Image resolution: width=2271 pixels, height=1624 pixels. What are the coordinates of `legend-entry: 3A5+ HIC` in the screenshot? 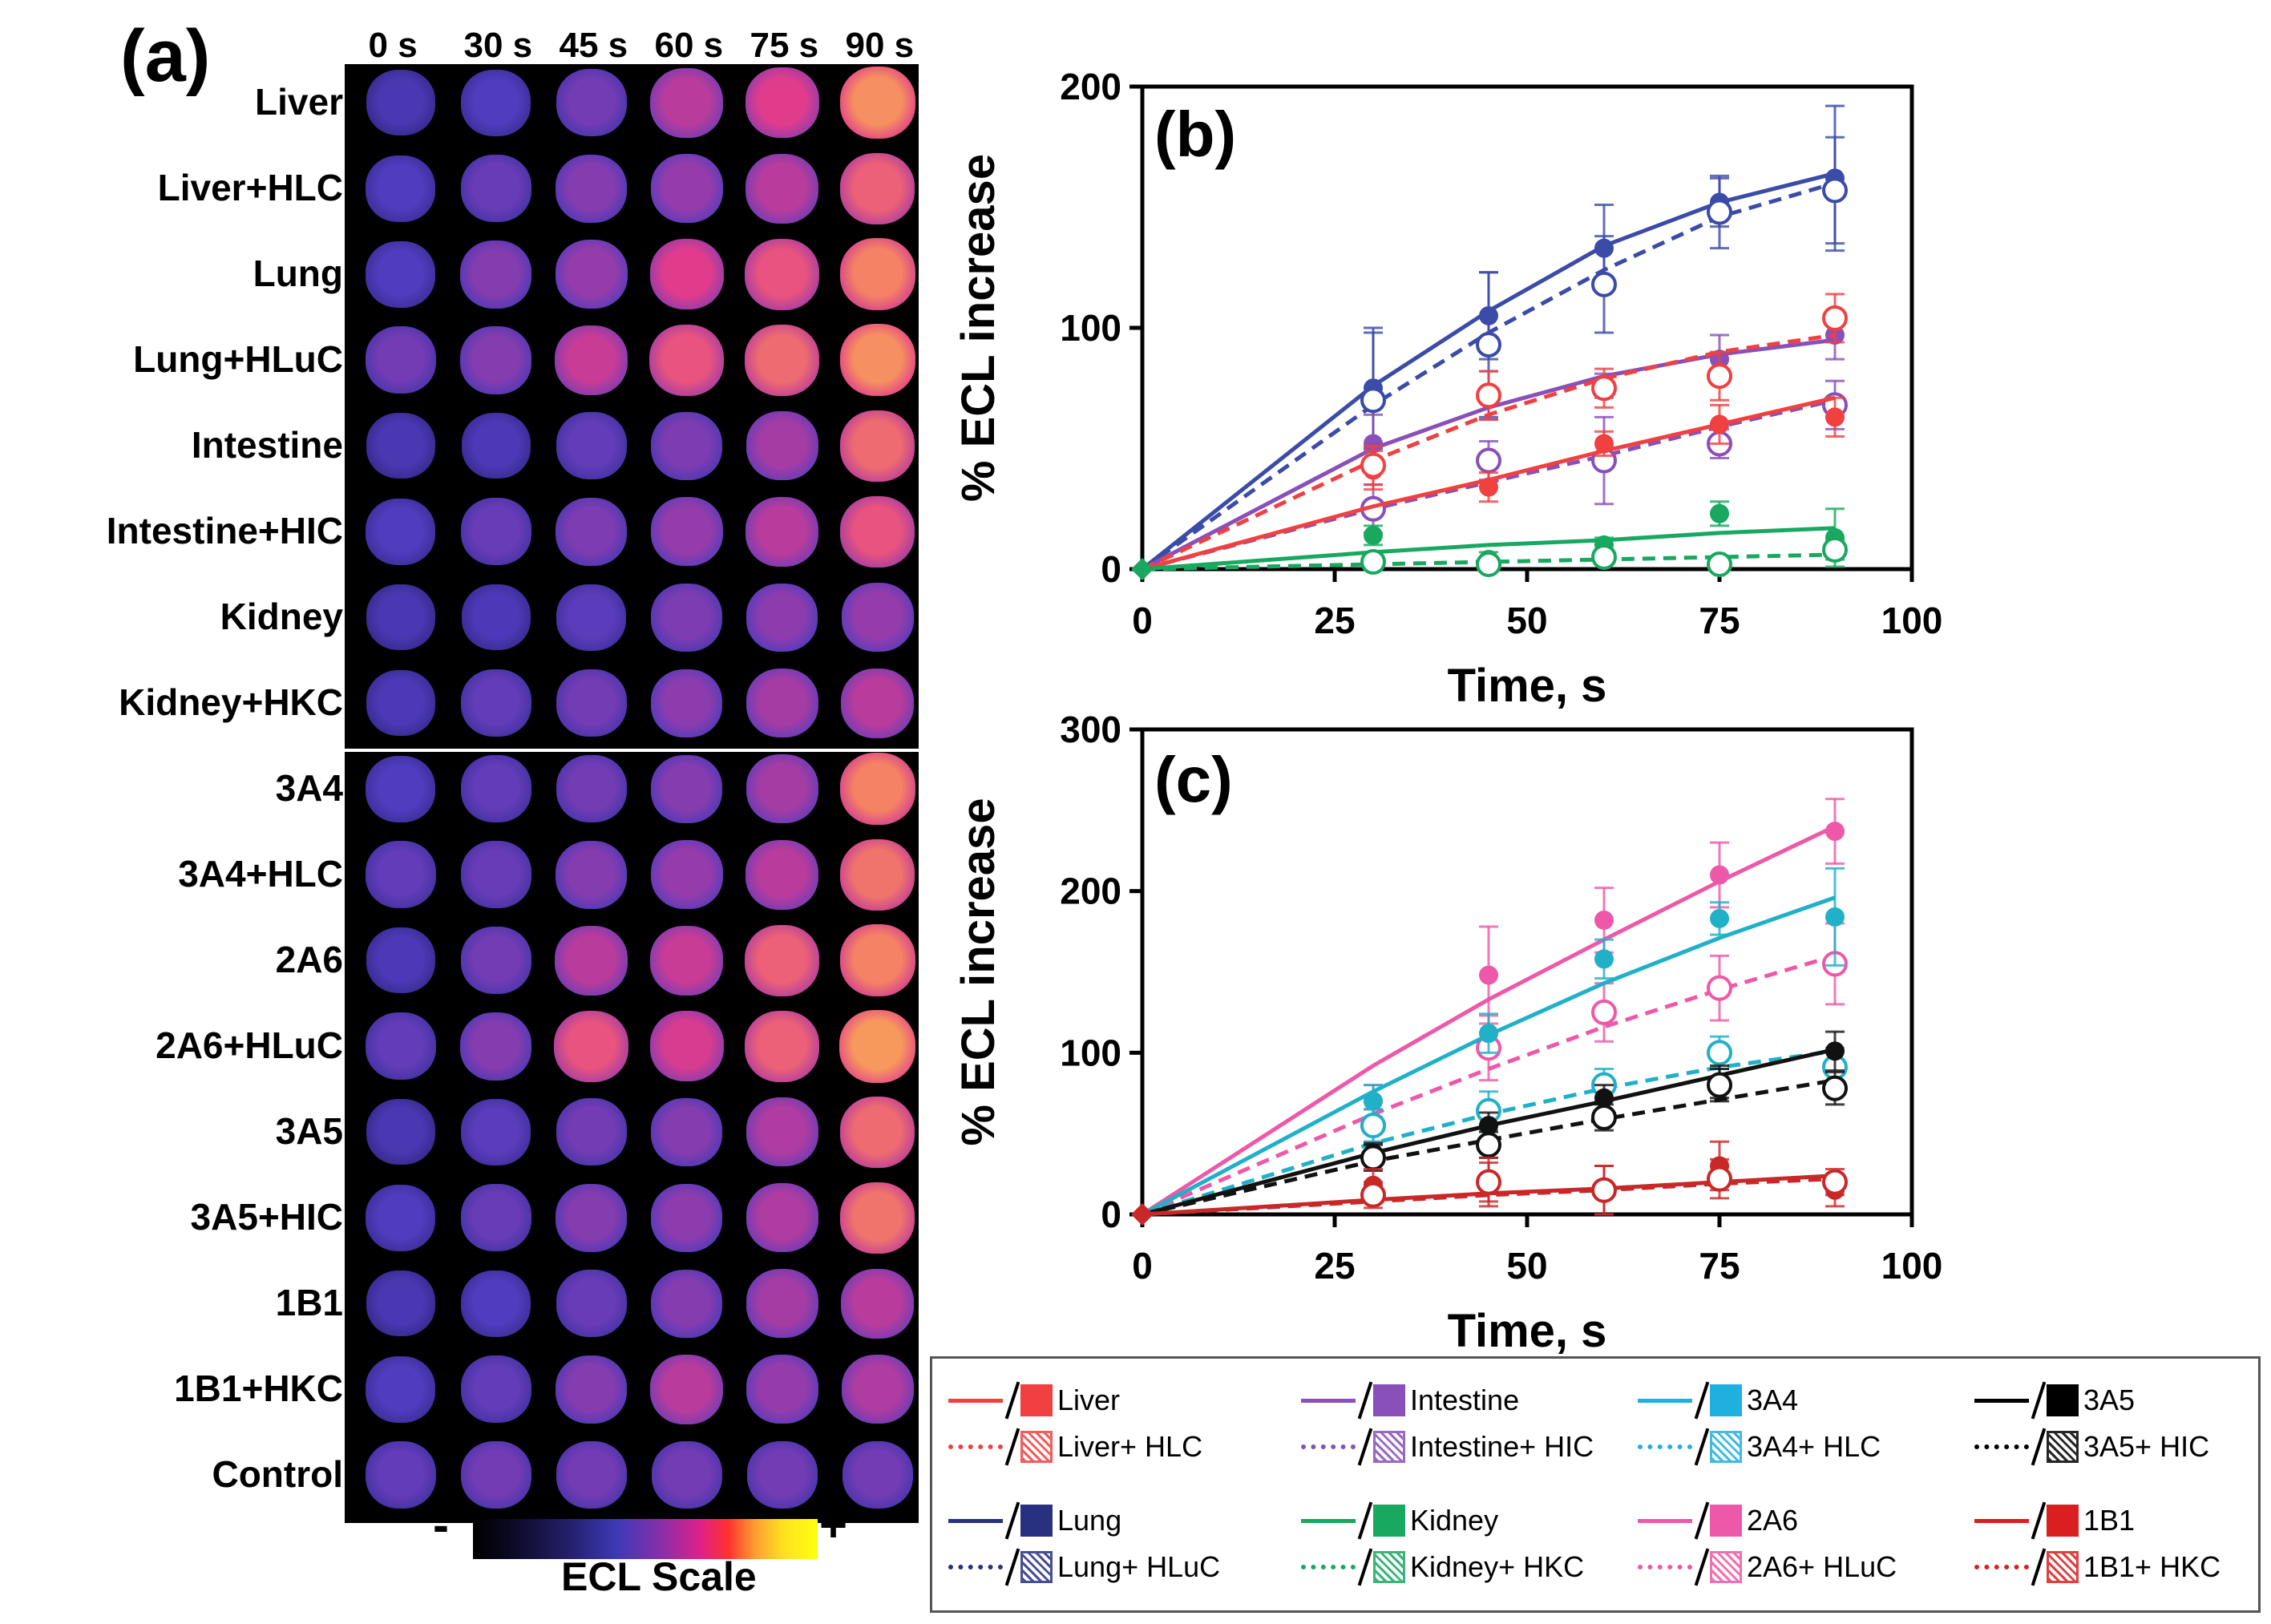 It's located at (2091, 1446).